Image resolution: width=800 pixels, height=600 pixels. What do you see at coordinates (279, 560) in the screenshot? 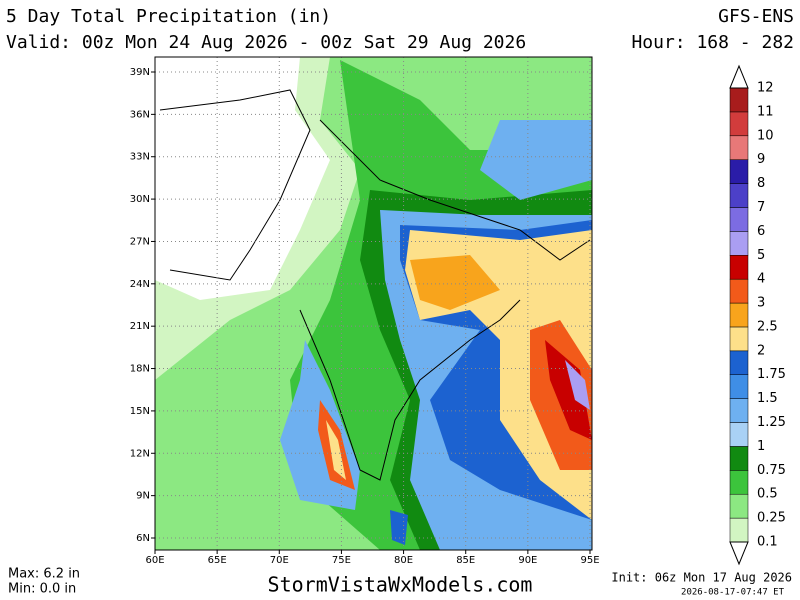
I see `lon-label: 70E` at bounding box center [279, 560].